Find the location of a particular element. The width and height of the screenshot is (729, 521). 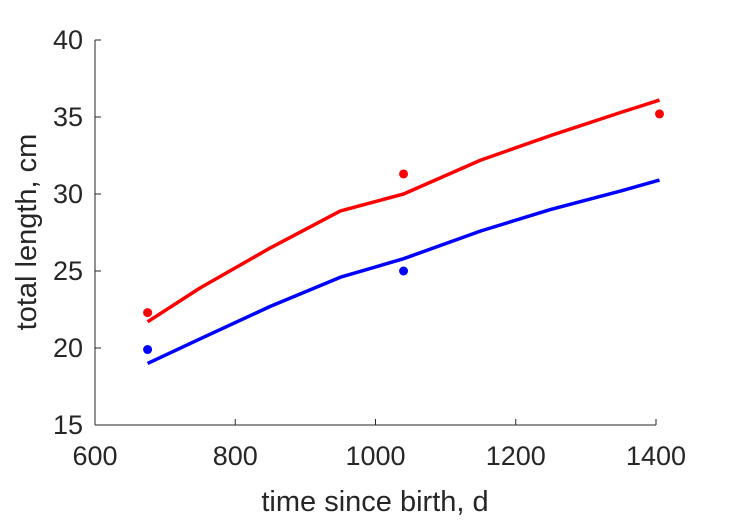

x-tick-label: 1000 is located at coordinates (375, 456).